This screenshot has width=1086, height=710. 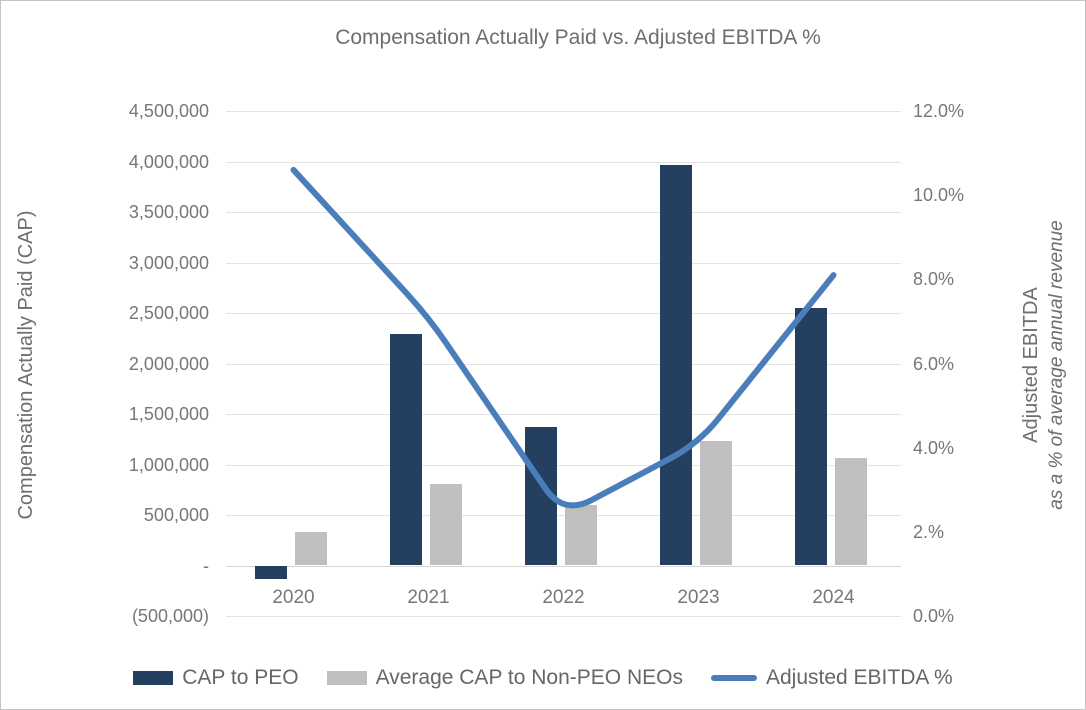 I want to click on left-tick-label: 3,500,000, so click(x=168, y=212).